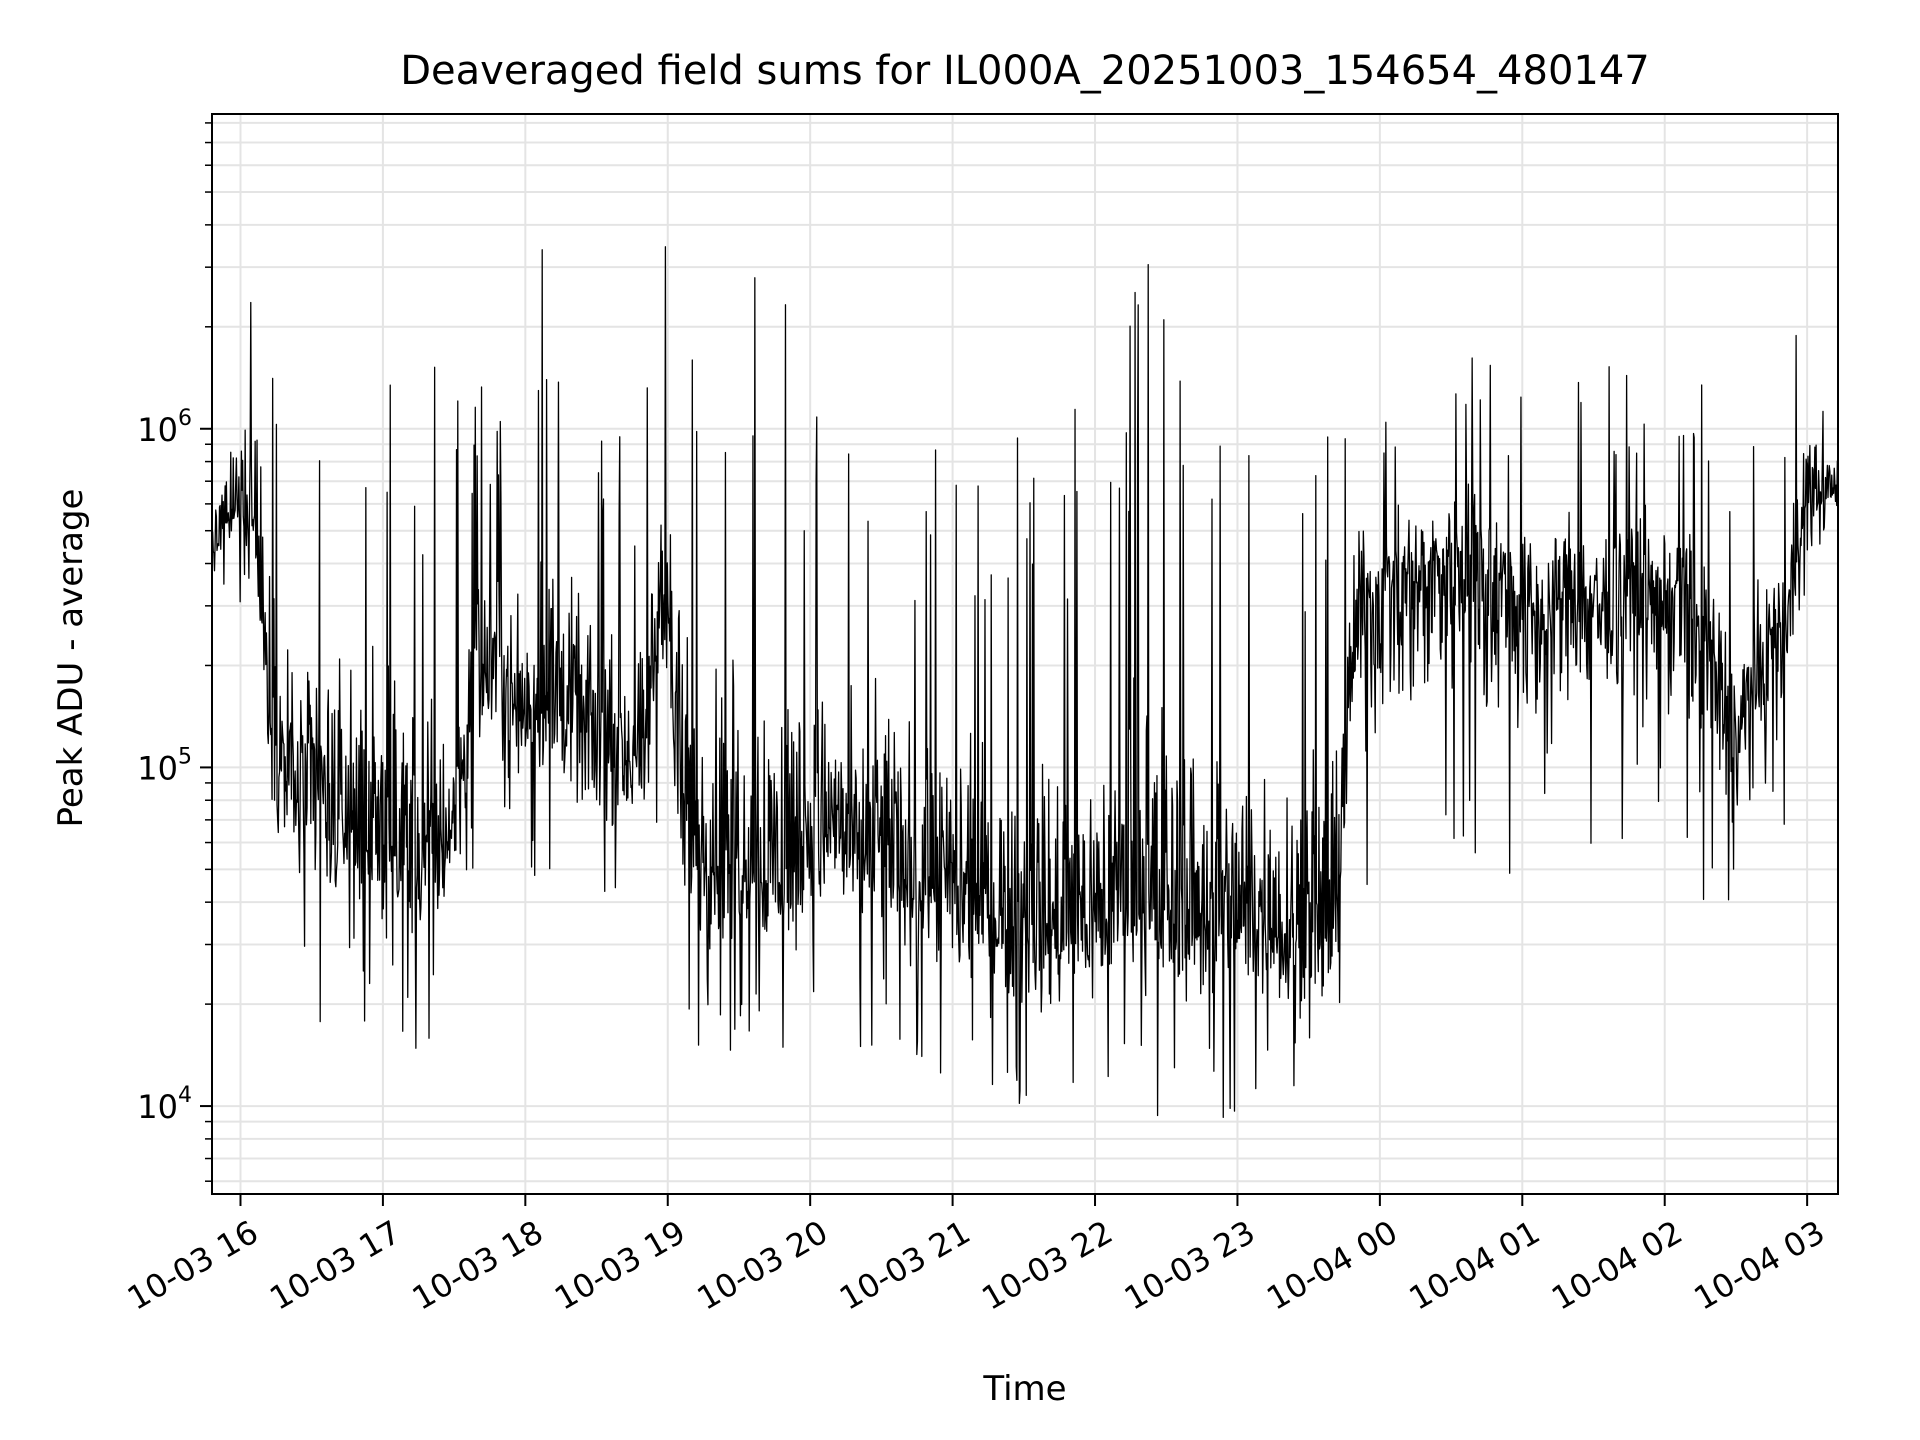 This screenshot has height=1440, width=1920. I want to click on x-axis-label: Time, so click(1024, 1389).